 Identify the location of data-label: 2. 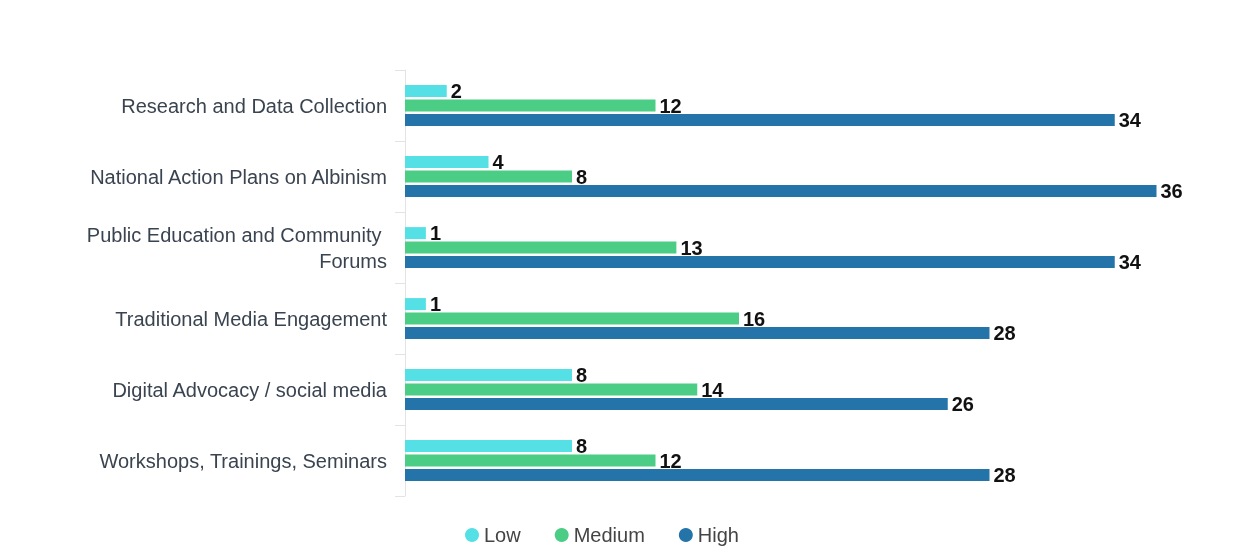
(456, 91).